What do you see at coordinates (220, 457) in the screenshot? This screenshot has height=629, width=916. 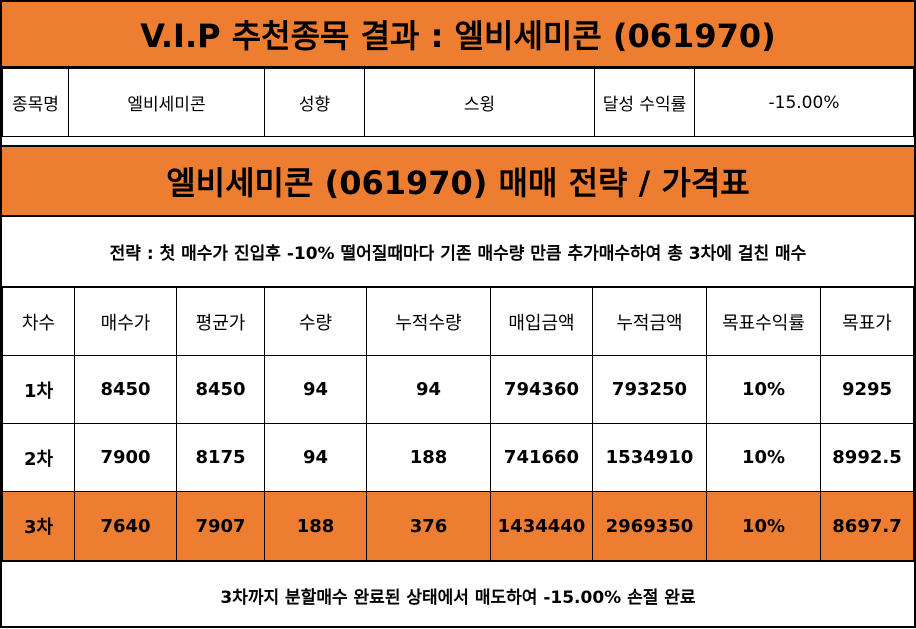 I see `cell-avg-price: 8175` at bounding box center [220, 457].